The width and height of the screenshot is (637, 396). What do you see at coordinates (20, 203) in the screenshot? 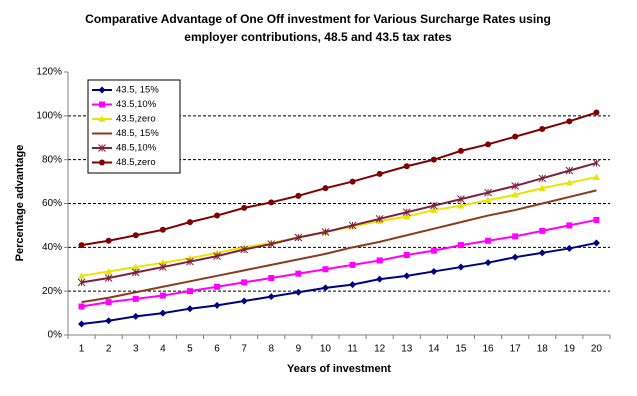
I see `y-axis-label: Percentage advantage` at bounding box center [20, 203].